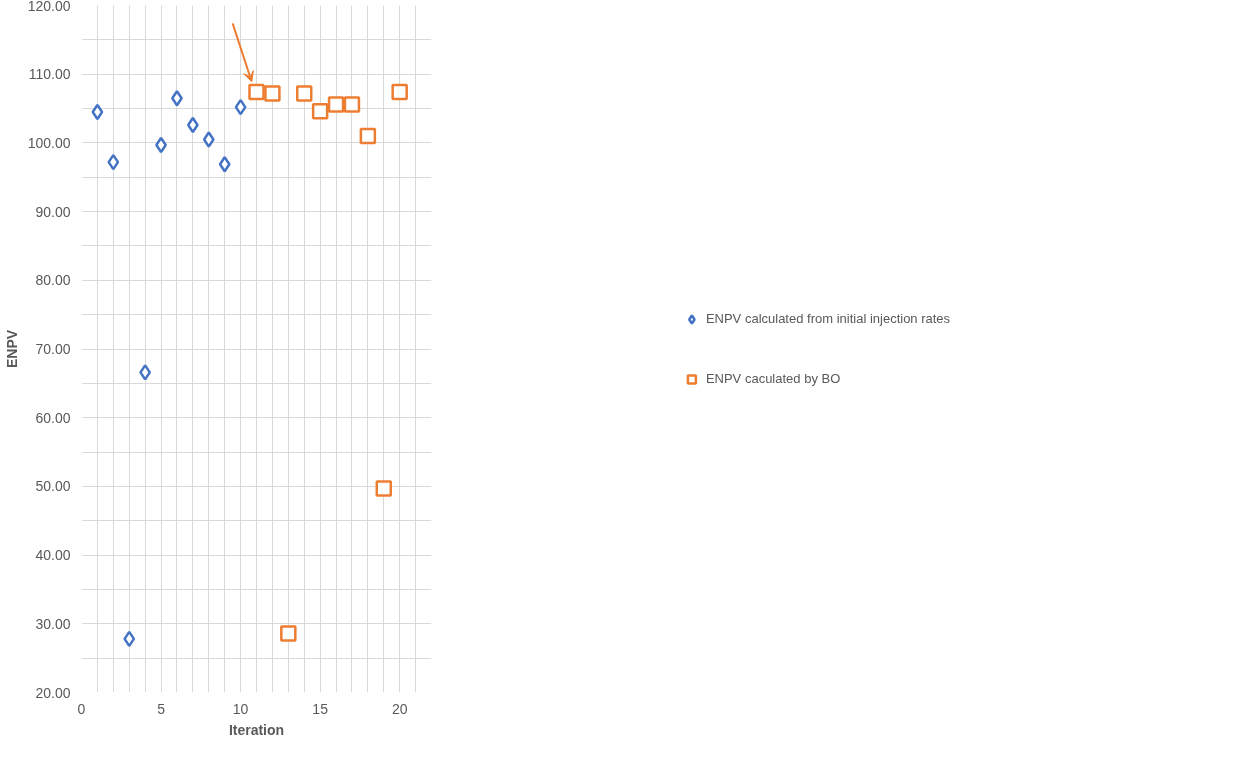  I want to click on y-tick-label: 100.00, so click(49, 142).